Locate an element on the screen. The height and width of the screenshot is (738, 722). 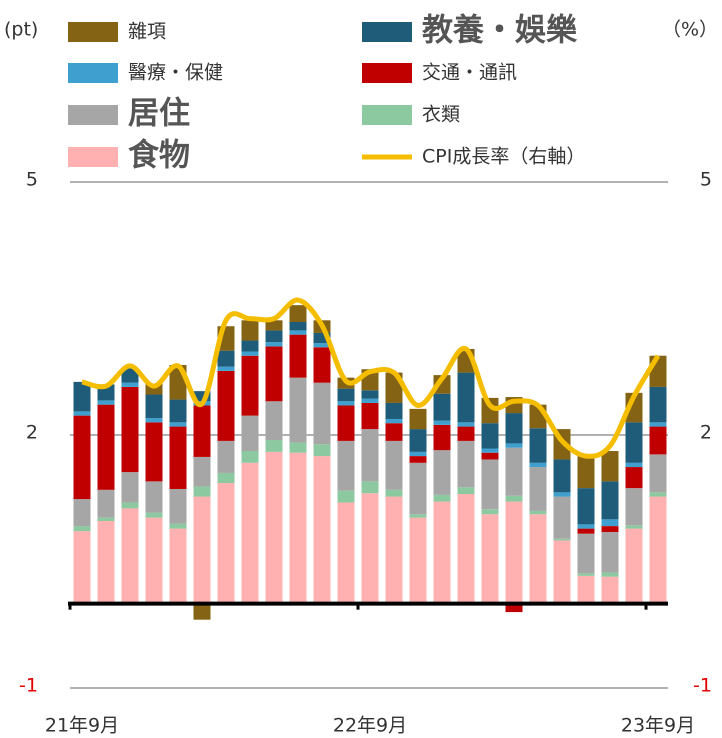
x-tick-label: 22年9月 is located at coordinates (370, 726).